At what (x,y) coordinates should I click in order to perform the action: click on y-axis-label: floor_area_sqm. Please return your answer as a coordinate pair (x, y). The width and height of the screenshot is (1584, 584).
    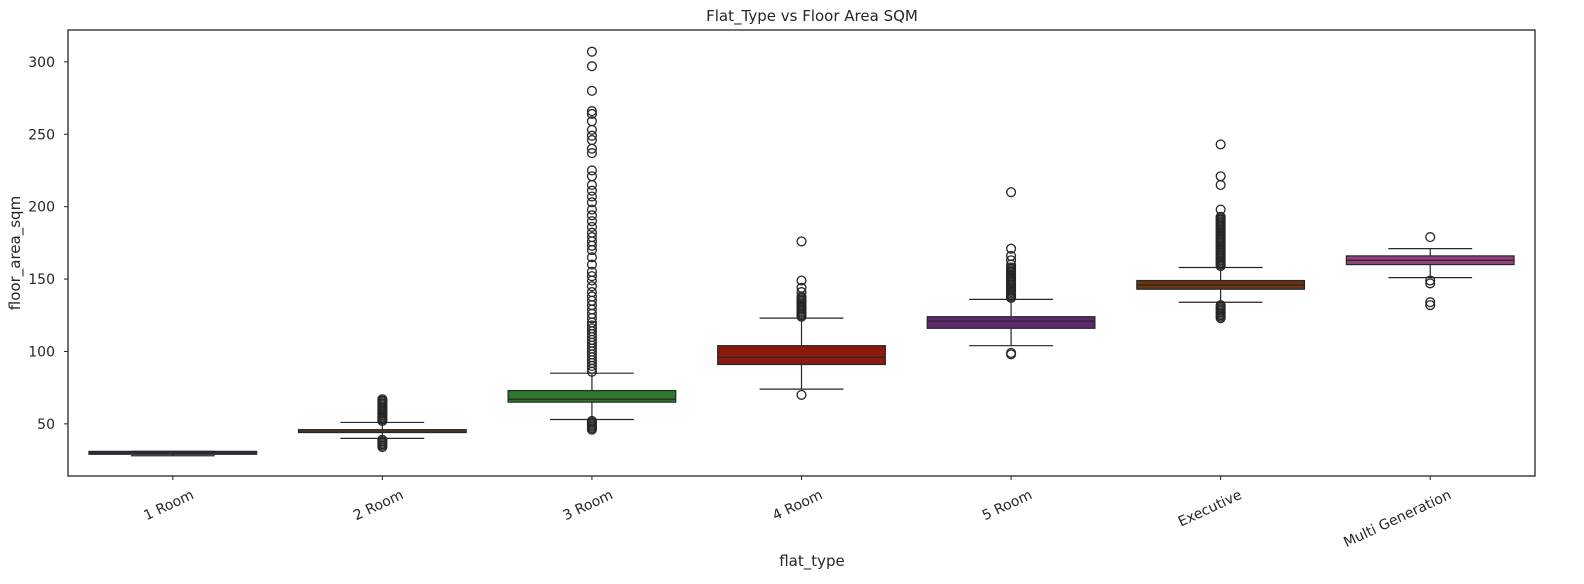
    Looking at the image, I should click on (15, 253).